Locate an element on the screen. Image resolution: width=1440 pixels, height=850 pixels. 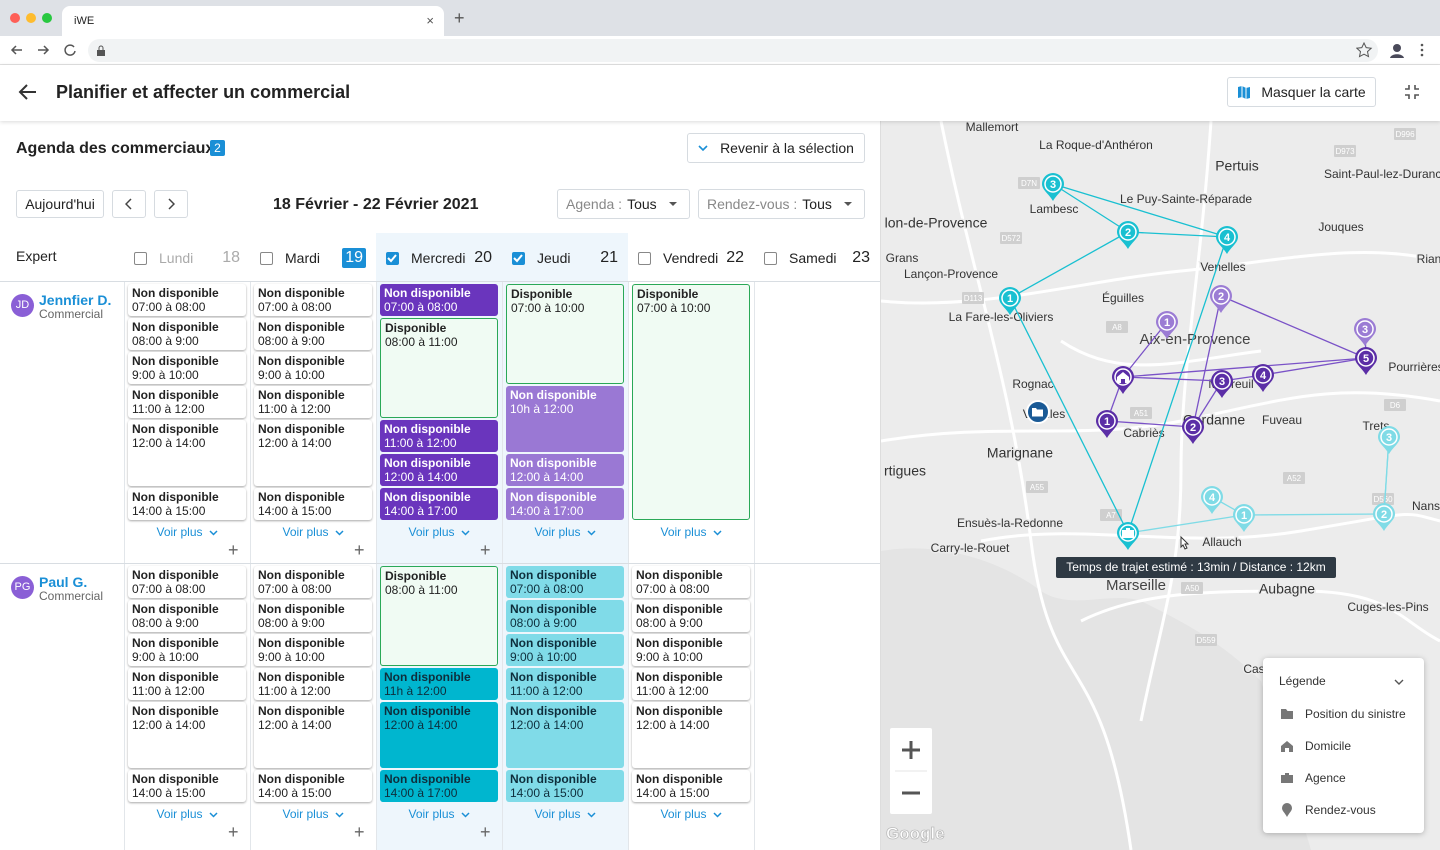
browser-tab: iWE × is located at coordinates (253, 21).